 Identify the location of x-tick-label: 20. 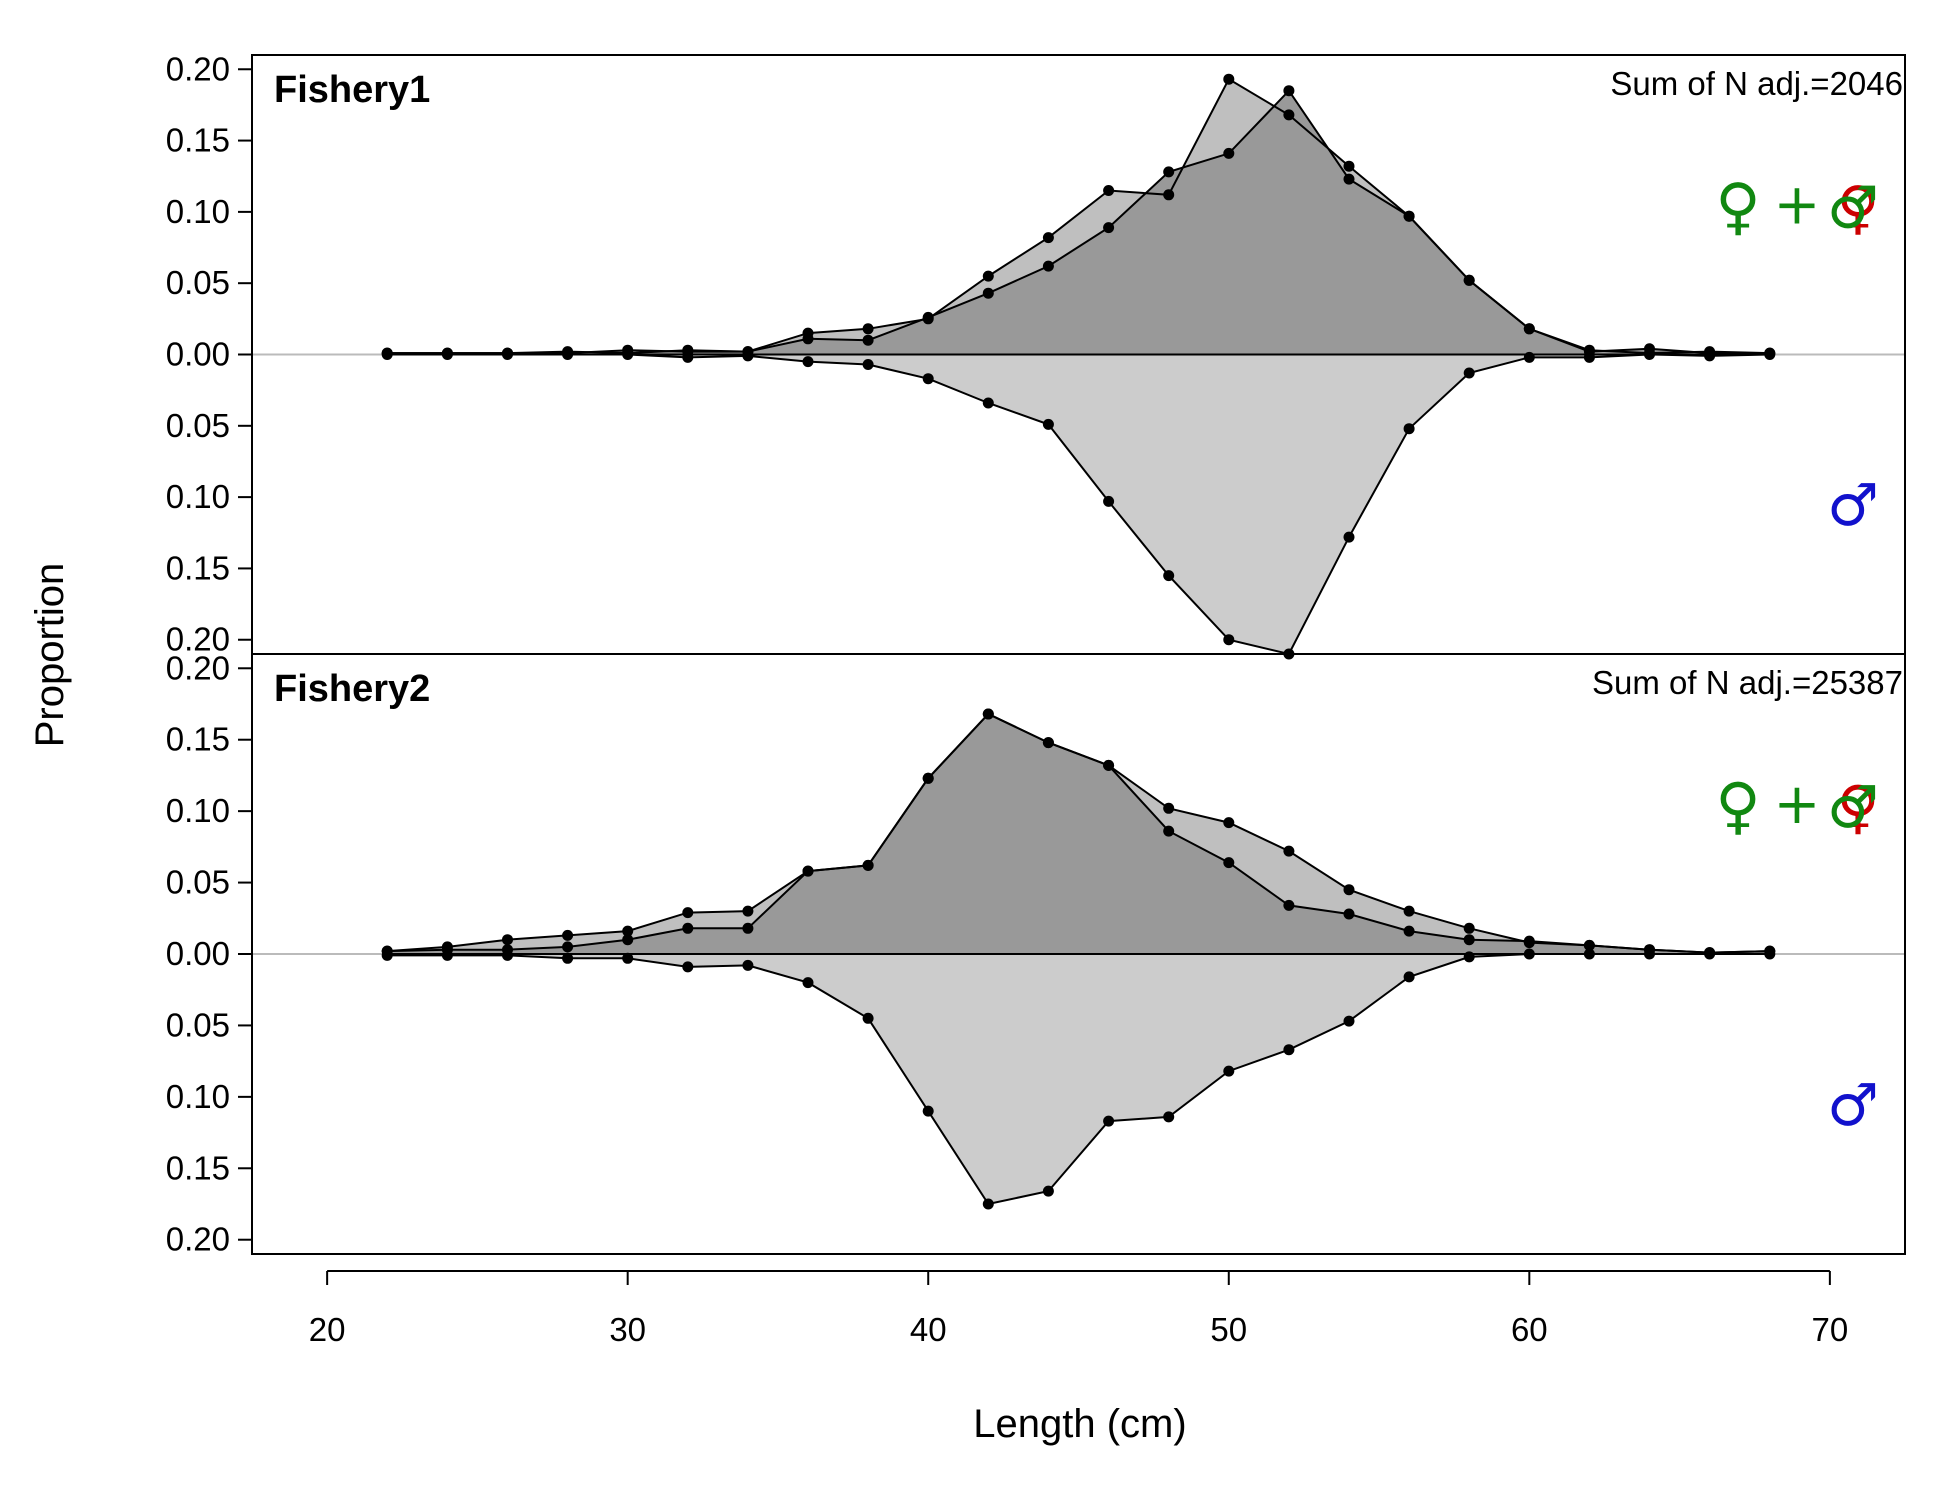
(327, 1329).